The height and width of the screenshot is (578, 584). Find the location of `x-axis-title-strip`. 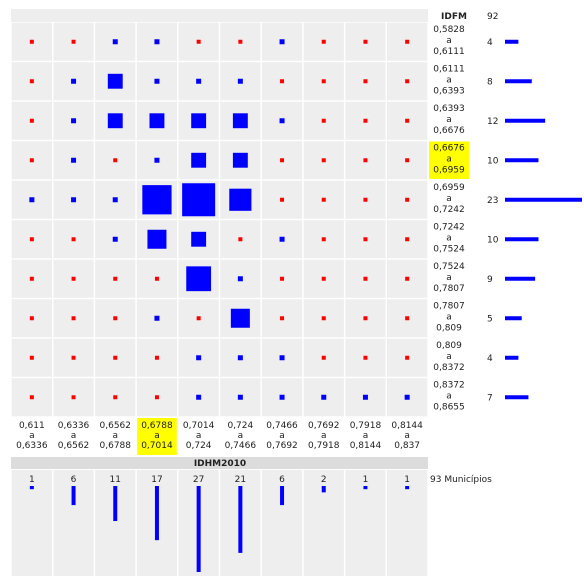

x-axis-title-strip is located at coordinates (219, 463).